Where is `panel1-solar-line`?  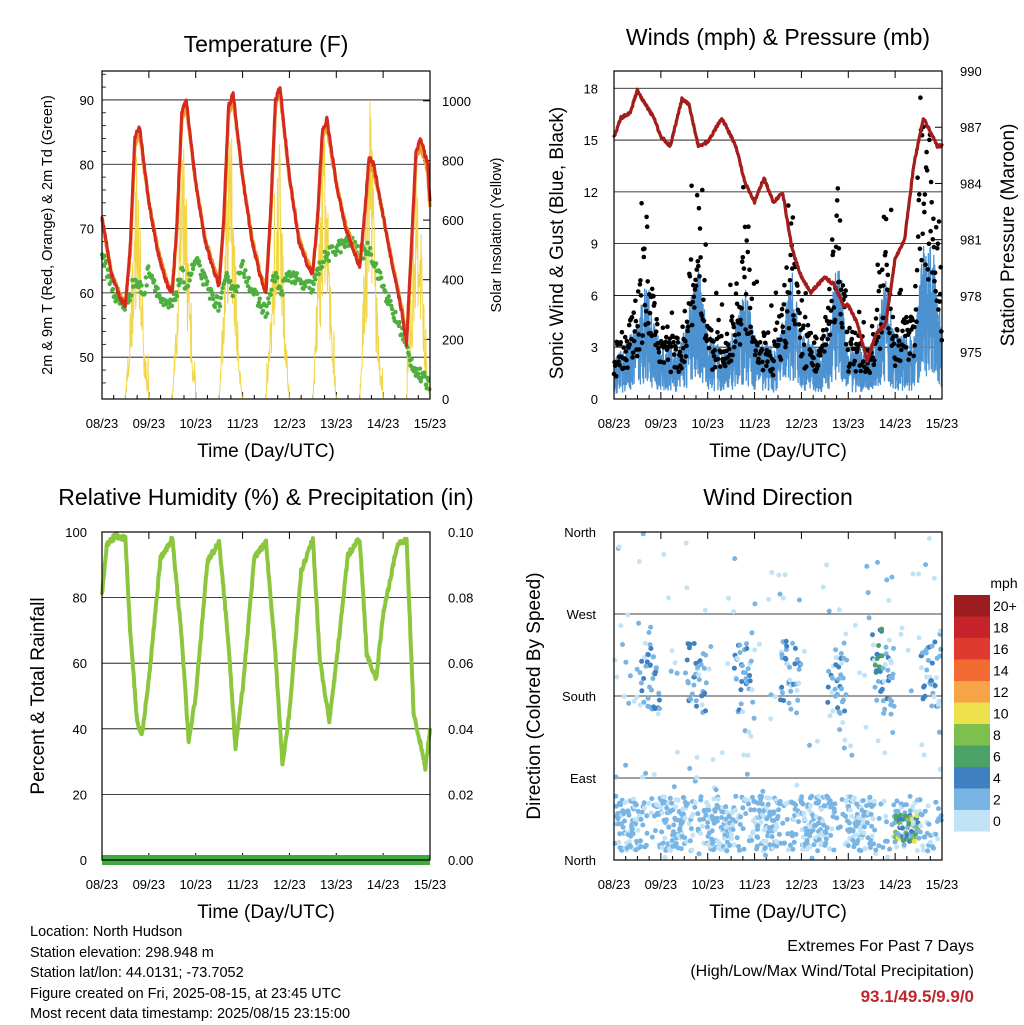 panel1-solar-line is located at coordinates (266, 250).